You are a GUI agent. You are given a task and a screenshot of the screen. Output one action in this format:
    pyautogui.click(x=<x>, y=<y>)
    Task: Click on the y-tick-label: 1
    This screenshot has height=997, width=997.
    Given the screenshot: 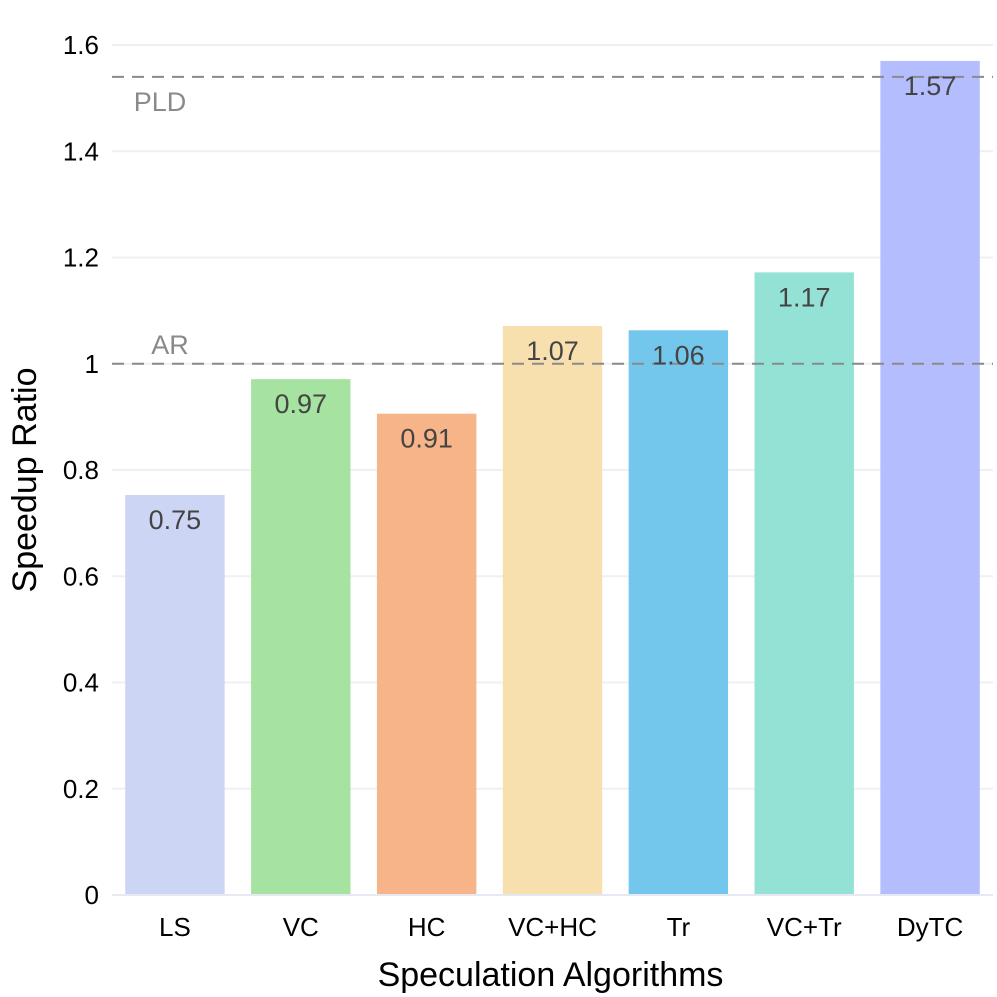 What is the action you would take?
    pyautogui.click(x=92, y=364)
    